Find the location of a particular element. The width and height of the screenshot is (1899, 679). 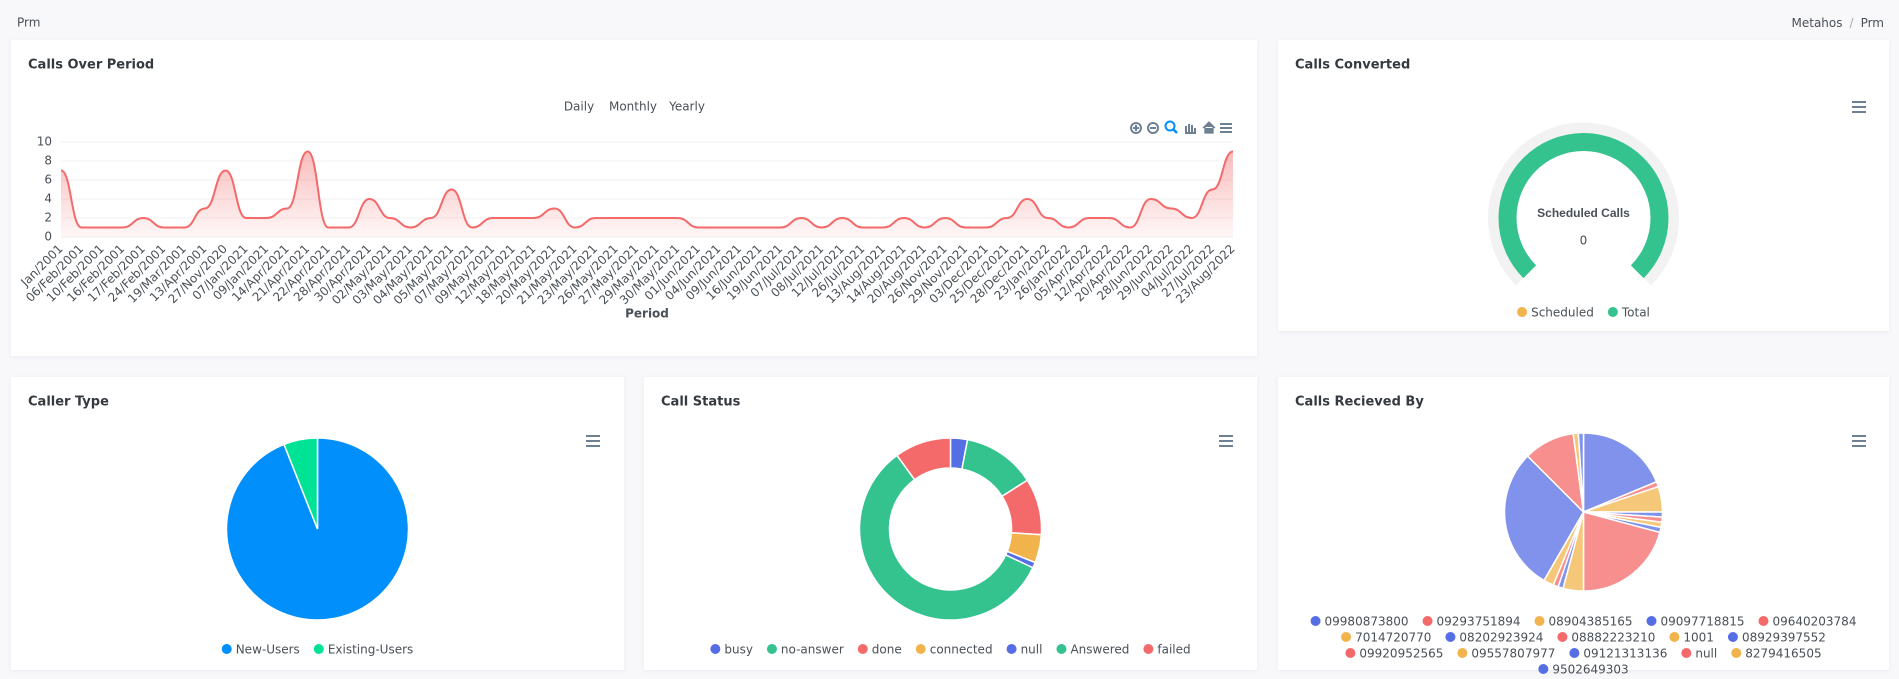

y-tick-label: 8 is located at coordinates (48, 161).